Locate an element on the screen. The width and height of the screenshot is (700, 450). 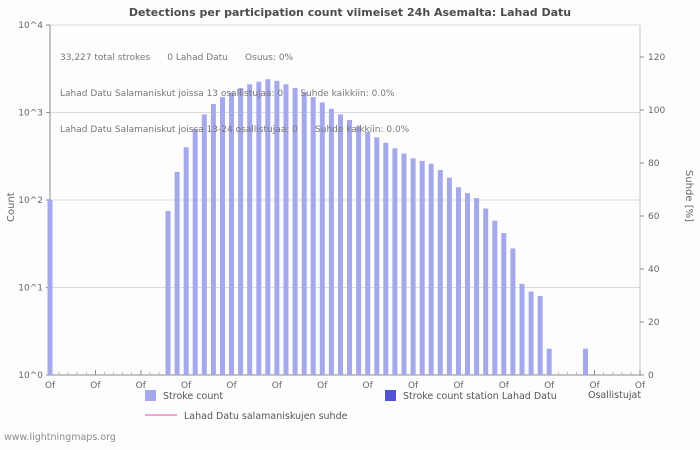
y-right-tick-label: 0 is located at coordinates (651, 376).